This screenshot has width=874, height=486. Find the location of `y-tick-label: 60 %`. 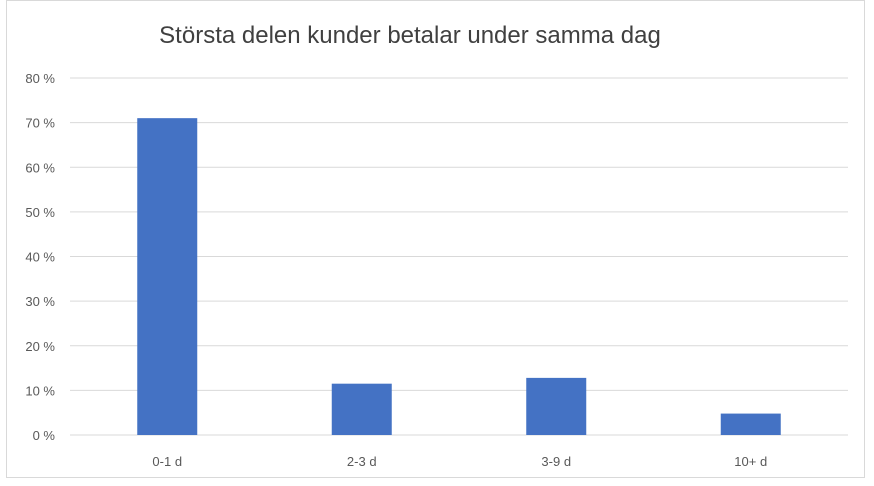

y-tick-label: 60 % is located at coordinates (40, 167).